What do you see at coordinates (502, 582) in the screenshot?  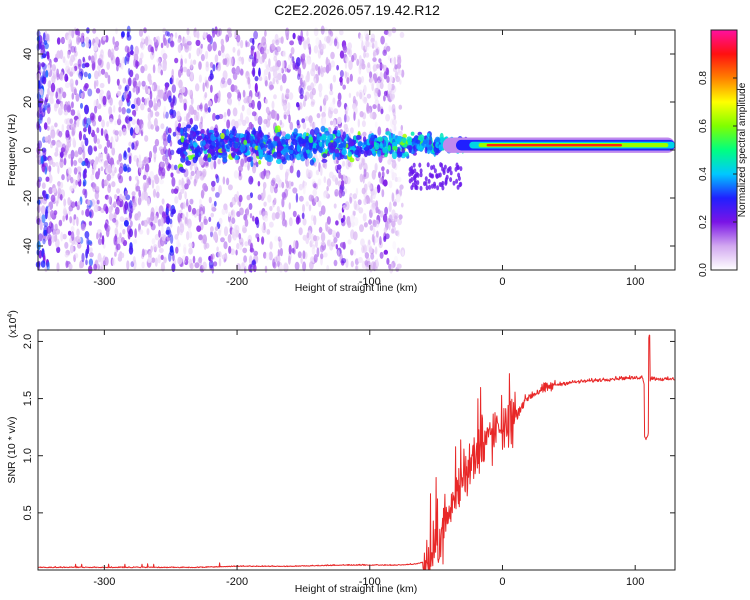 I see `x-tick-label: 0` at bounding box center [502, 582].